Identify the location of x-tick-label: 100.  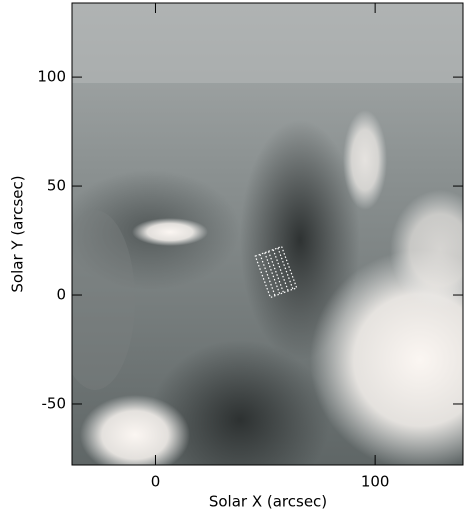
(375, 482).